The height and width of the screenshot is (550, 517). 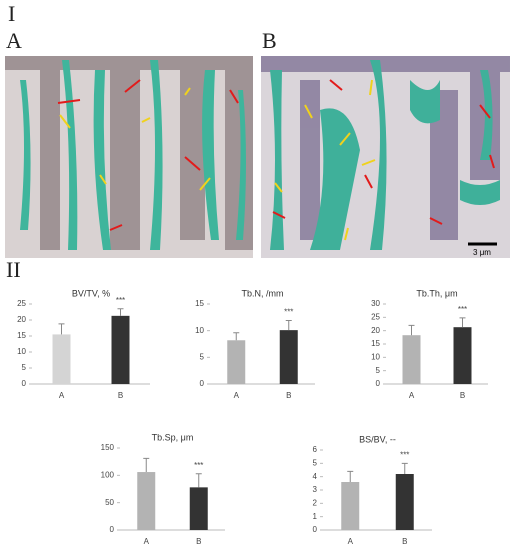 I want to click on chart-title: Tb.N, /mm, so click(x=263, y=293).